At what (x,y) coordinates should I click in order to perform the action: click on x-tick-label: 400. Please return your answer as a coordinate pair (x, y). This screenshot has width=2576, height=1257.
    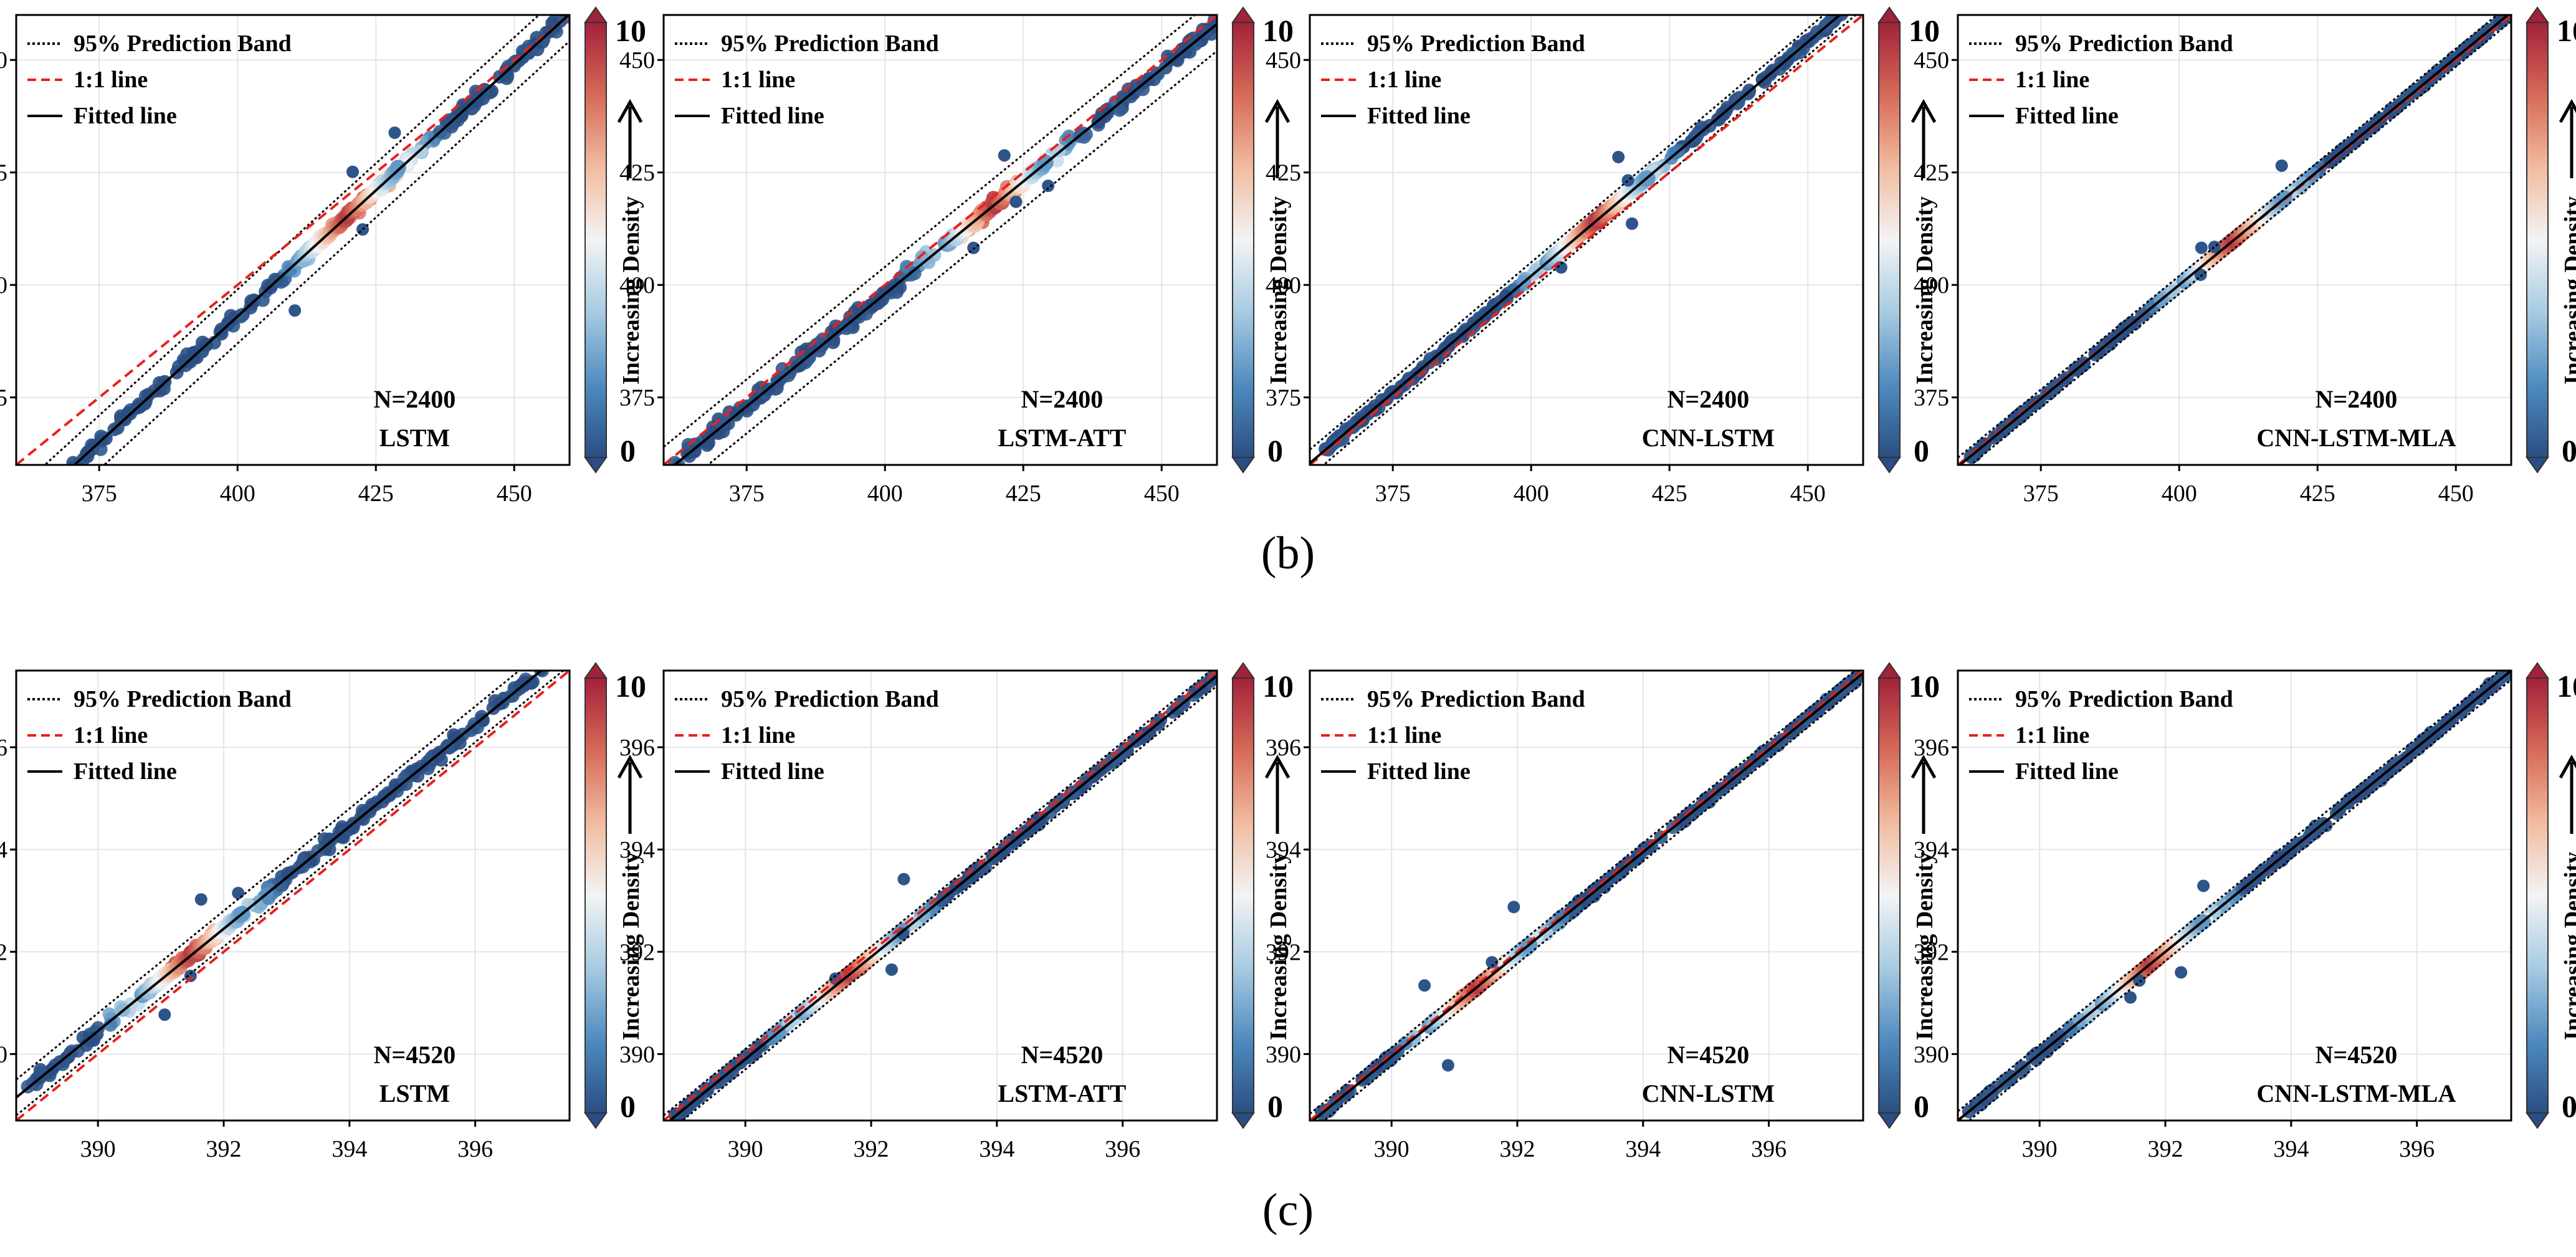
    Looking at the image, I should click on (1531, 493).